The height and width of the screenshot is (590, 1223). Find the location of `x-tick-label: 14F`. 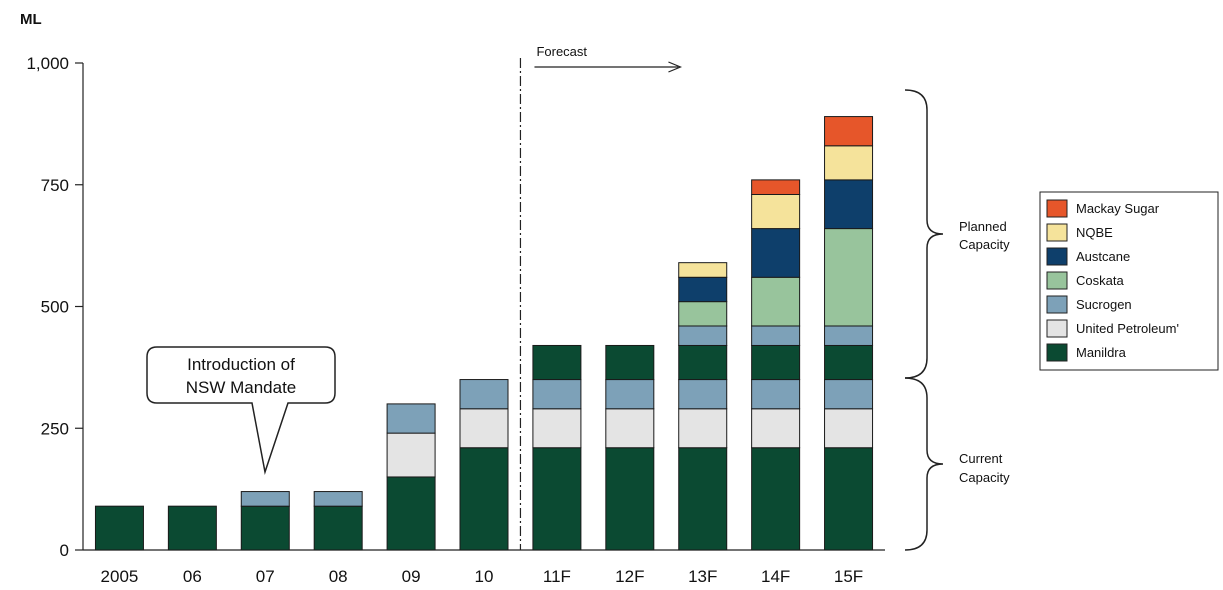

x-tick-label: 14F is located at coordinates (775, 576).